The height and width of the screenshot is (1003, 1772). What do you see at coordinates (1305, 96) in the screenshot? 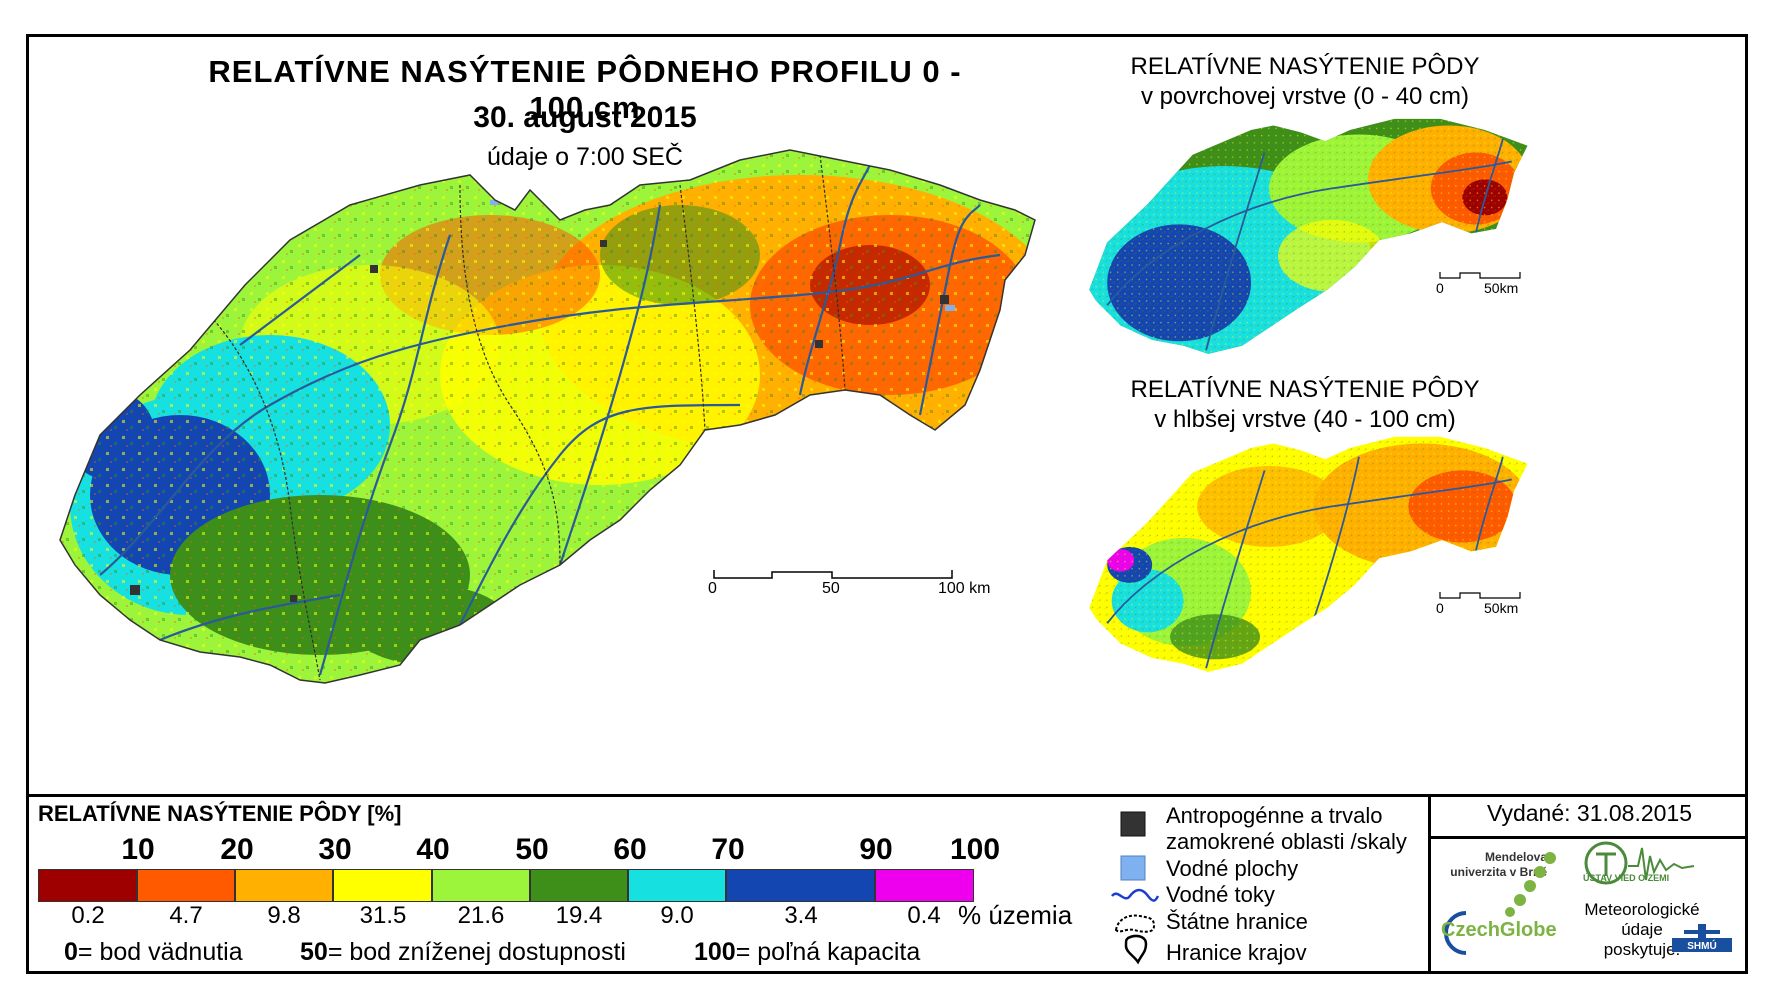
I see `inset-top-title-line2: v povrchovej vrstve (0 - 40 cm)` at bounding box center [1305, 96].